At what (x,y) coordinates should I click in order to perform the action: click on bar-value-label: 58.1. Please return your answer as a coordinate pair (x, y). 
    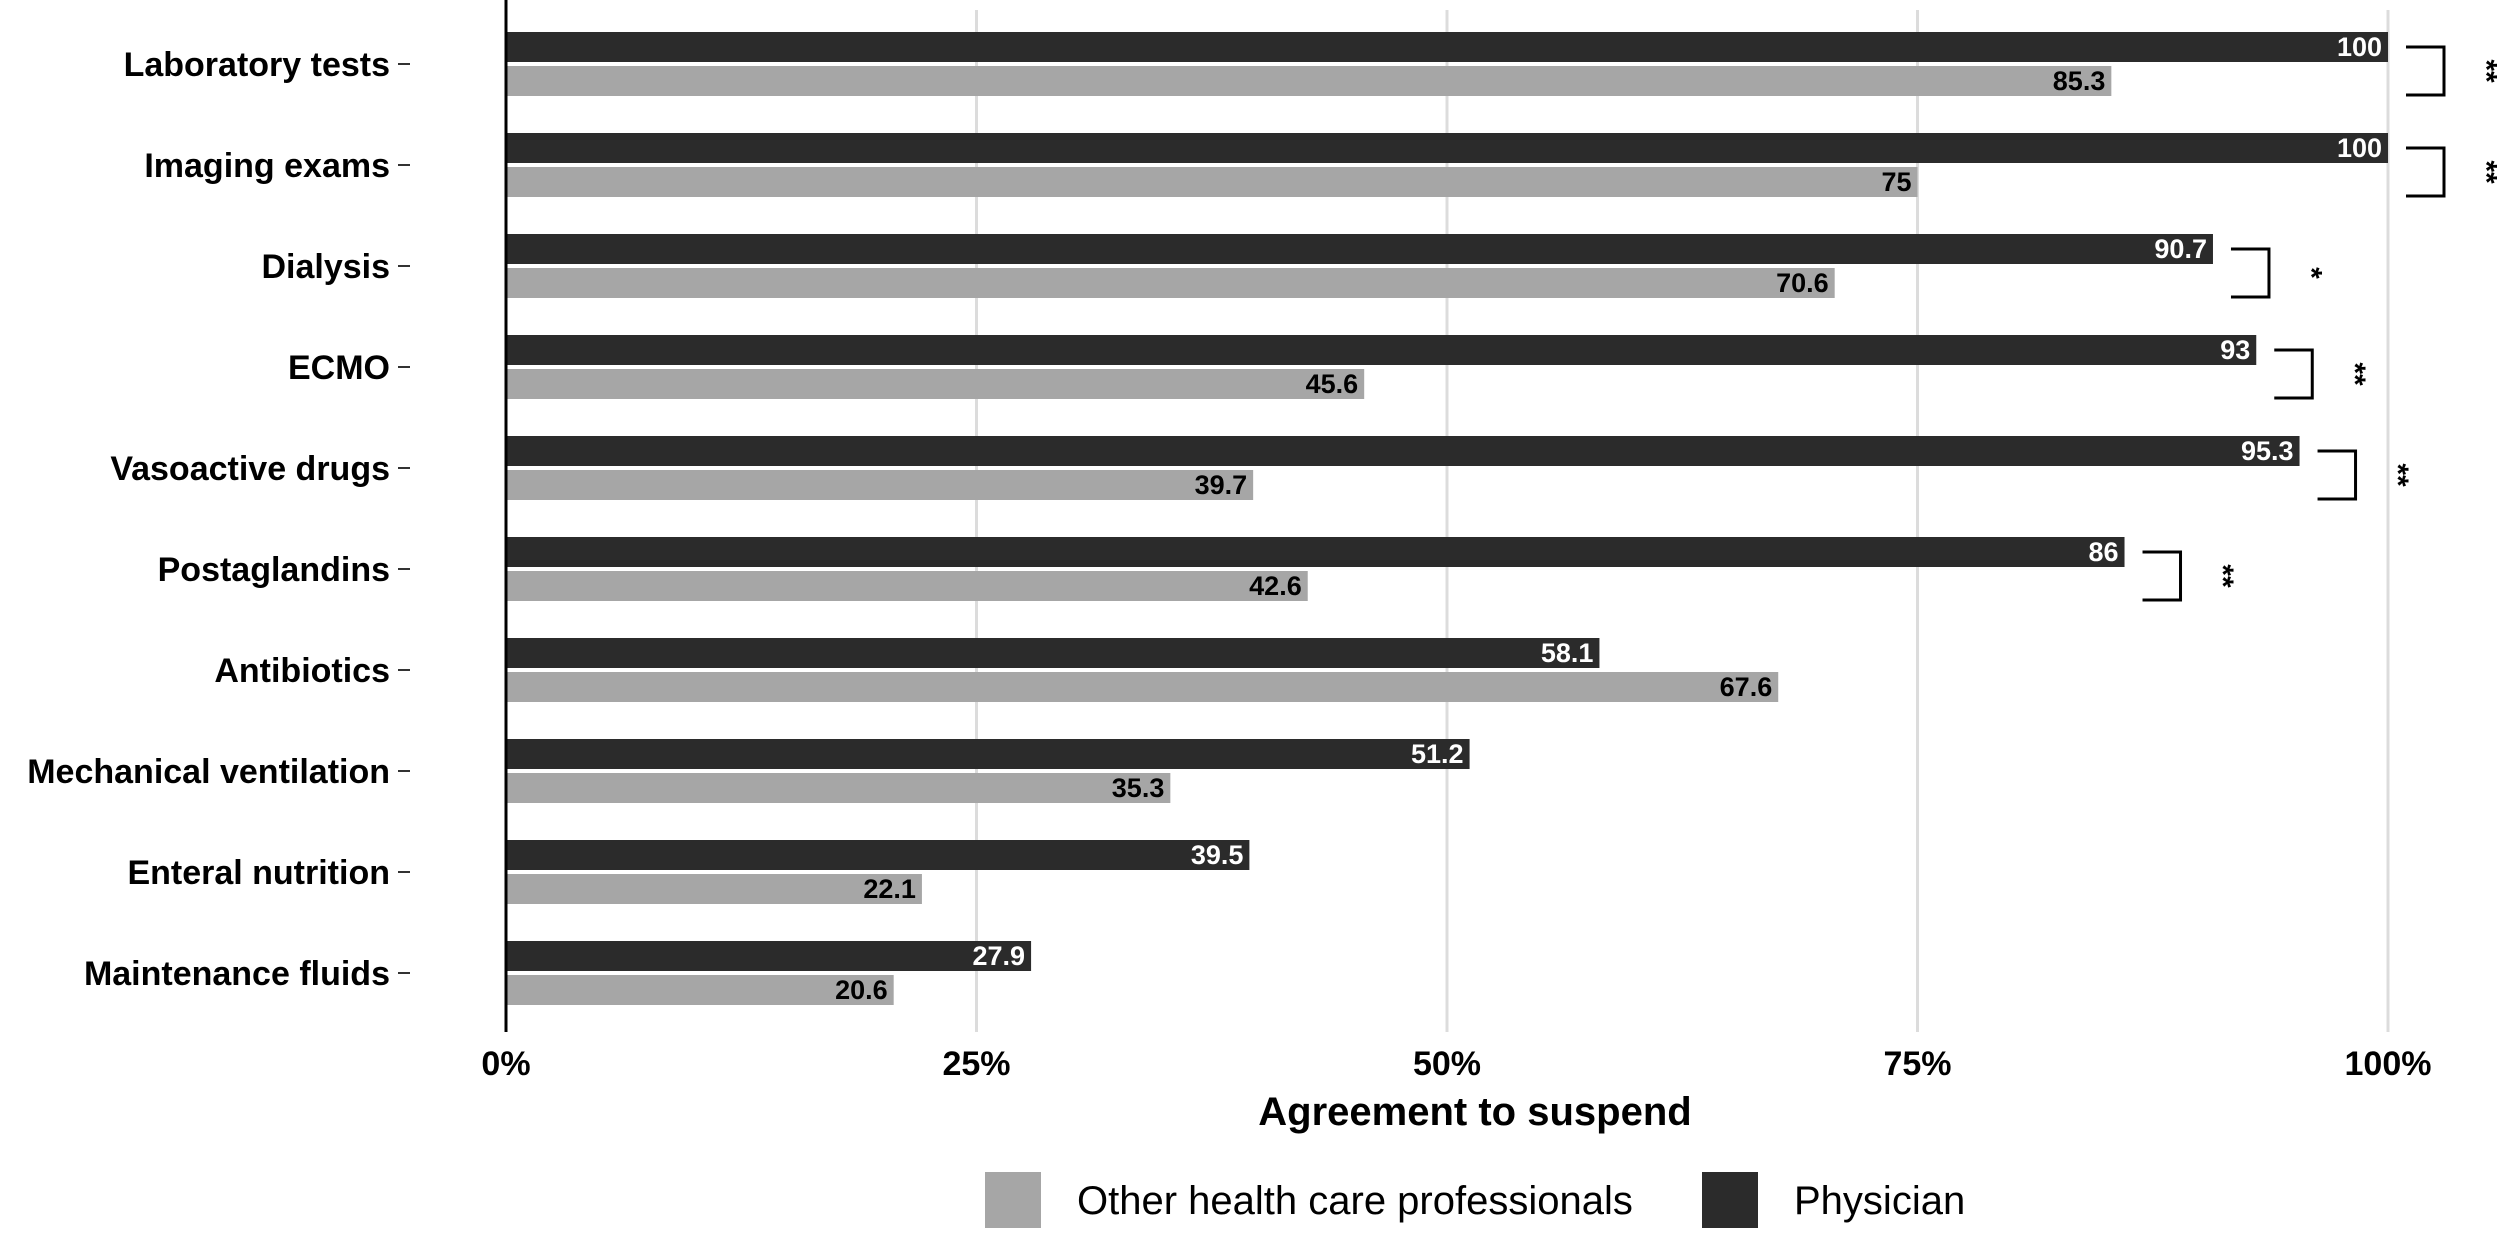
    Looking at the image, I should click on (1567, 653).